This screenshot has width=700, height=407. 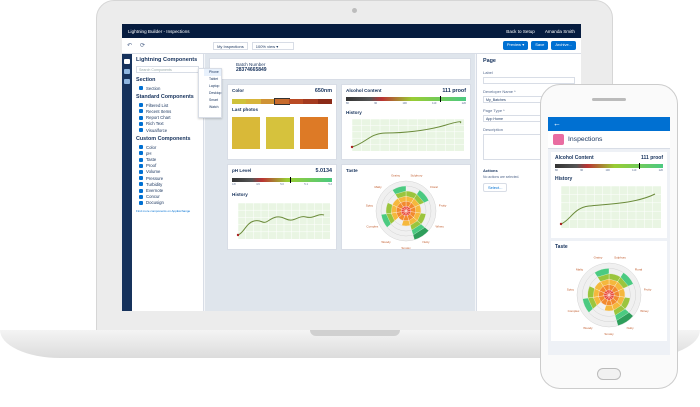 I want to click on device-option: Tablet, so click(x=214, y=79).